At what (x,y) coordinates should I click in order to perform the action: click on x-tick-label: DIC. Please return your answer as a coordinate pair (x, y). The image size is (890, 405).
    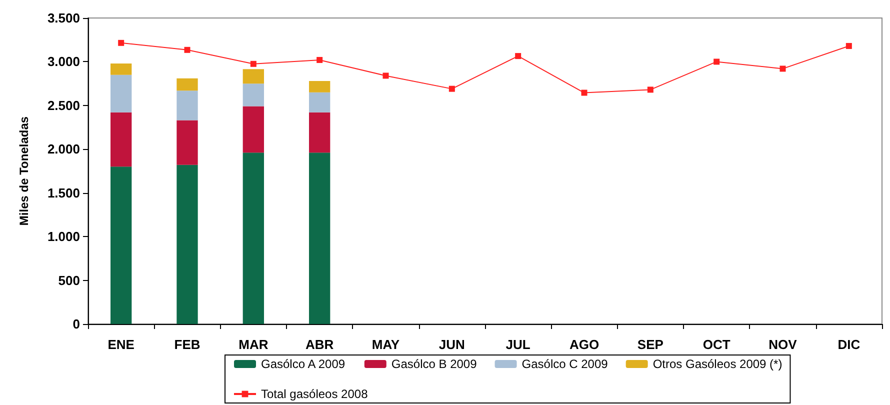
    Looking at the image, I should click on (849, 344).